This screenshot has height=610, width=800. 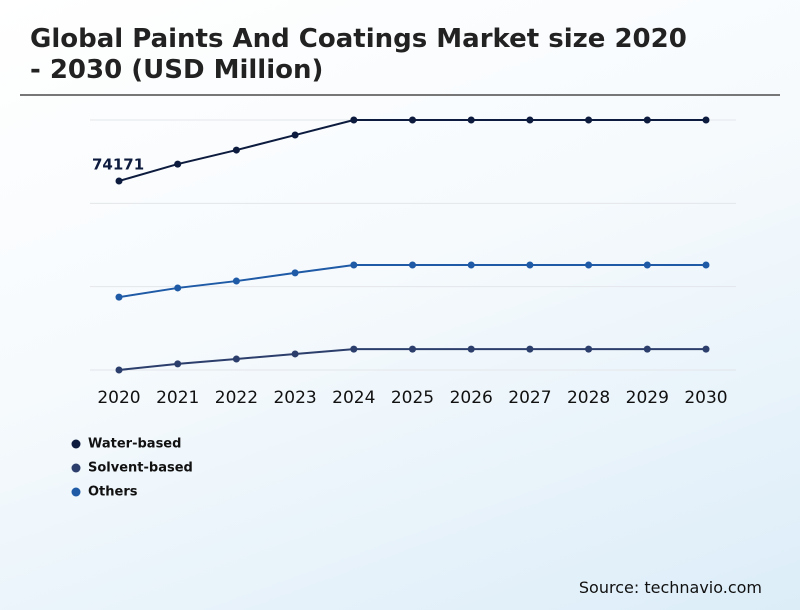 What do you see at coordinates (118, 164) in the screenshot?
I see `data-label: 74171` at bounding box center [118, 164].